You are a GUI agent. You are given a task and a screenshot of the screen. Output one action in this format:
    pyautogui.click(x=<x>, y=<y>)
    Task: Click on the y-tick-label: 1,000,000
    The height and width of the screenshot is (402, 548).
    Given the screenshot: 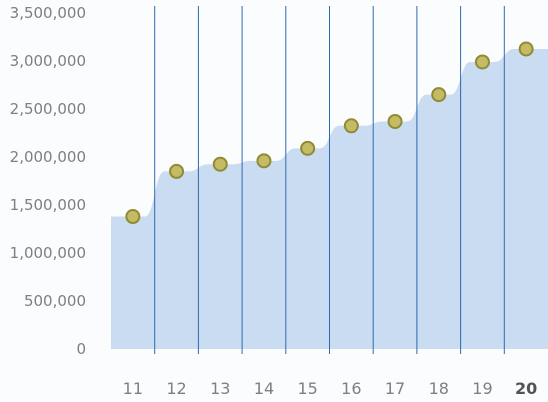 What is the action you would take?
    pyautogui.click(x=48, y=253)
    